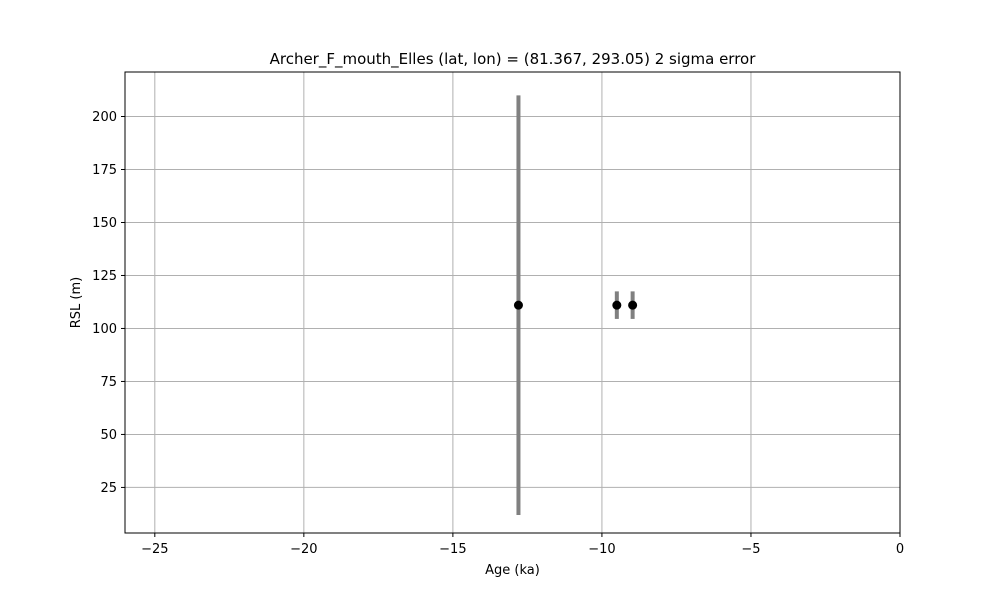  I want to click on y-tick-label: 125, so click(104, 276).